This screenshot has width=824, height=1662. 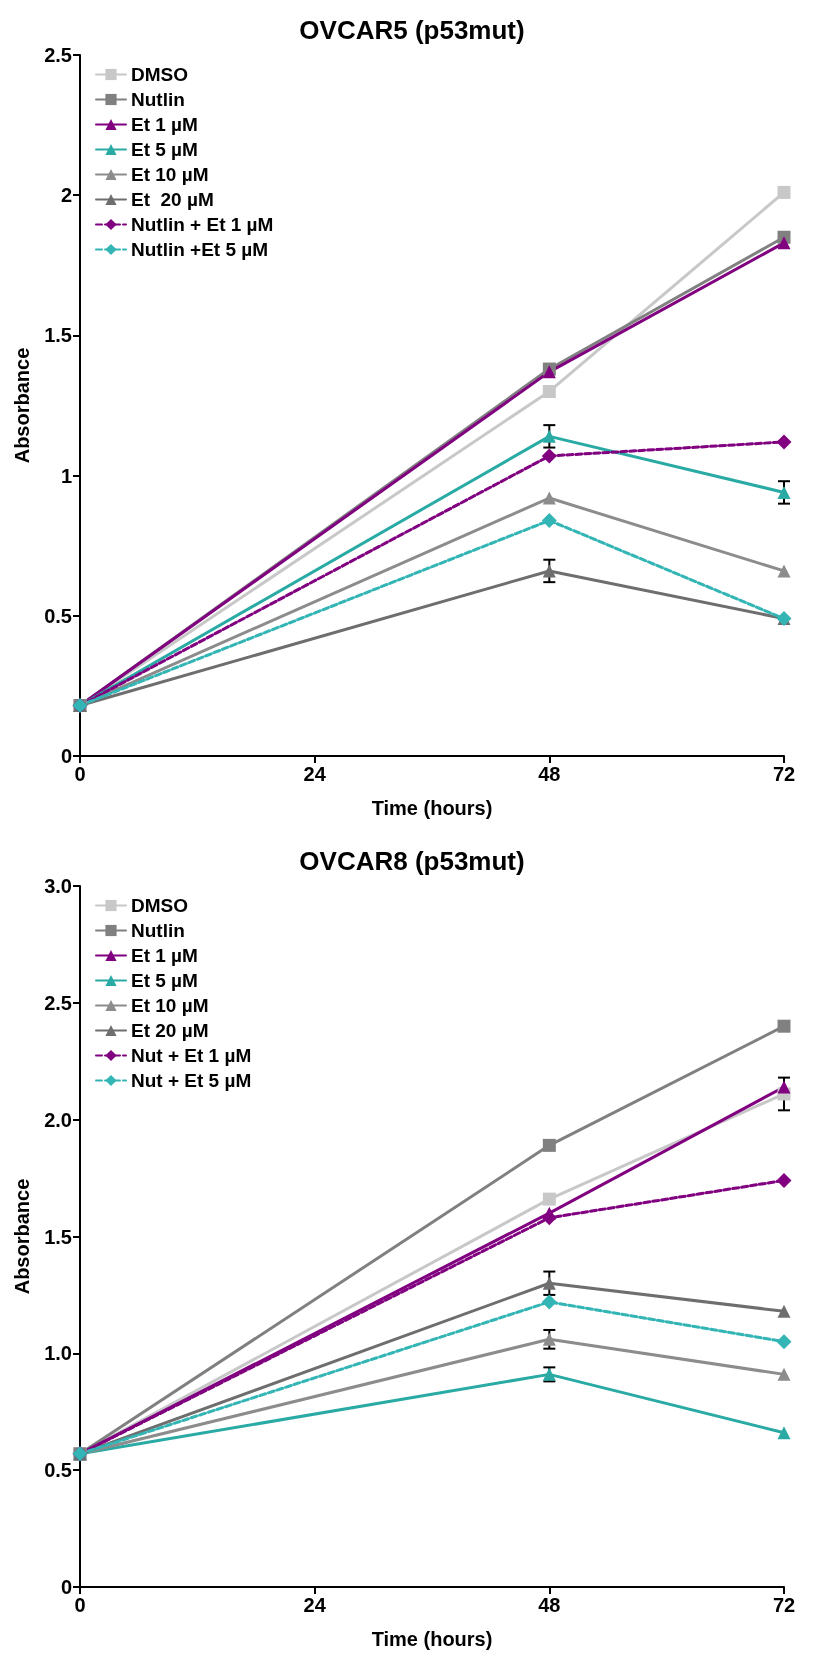 What do you see at coordinates (58, 886) in the screenshot?
I see `y-tick-label: 3.0` at bounding box center [58, 886].